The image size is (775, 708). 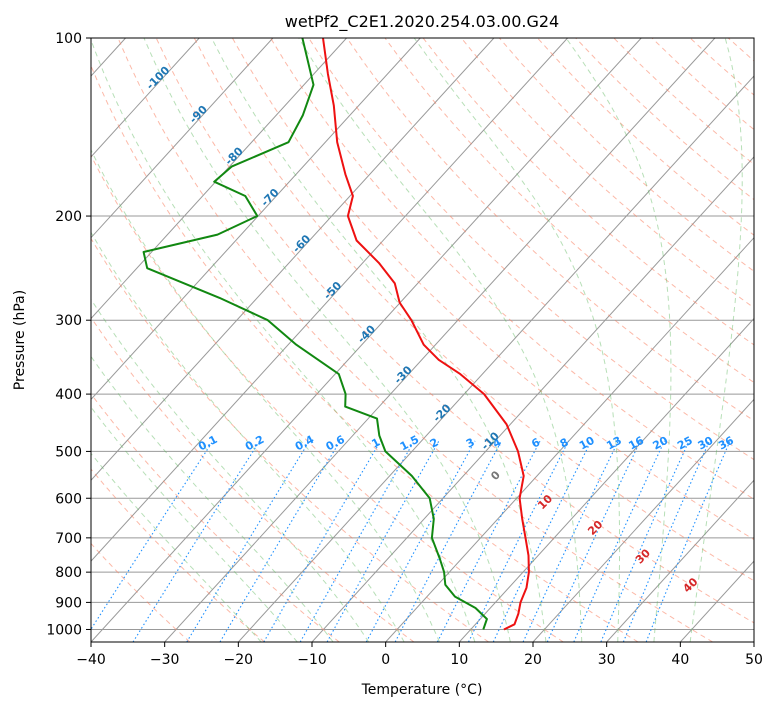 I want to click on mixing-ratio-label: 30, so click(x=706, y=443).